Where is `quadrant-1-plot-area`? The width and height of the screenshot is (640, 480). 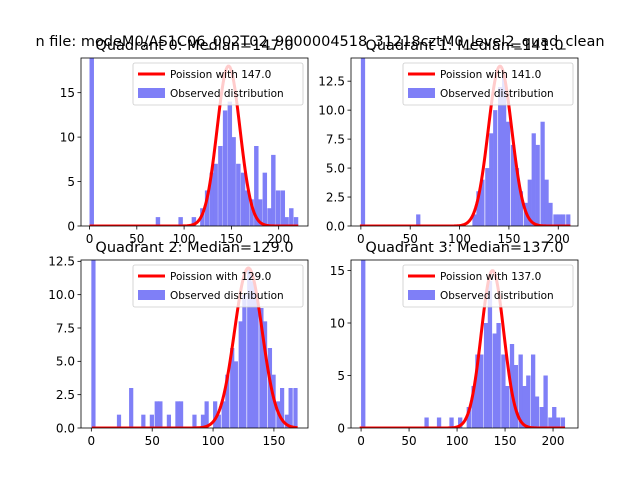
quadrant-1-plot-area is located at coordinates (465, 142).